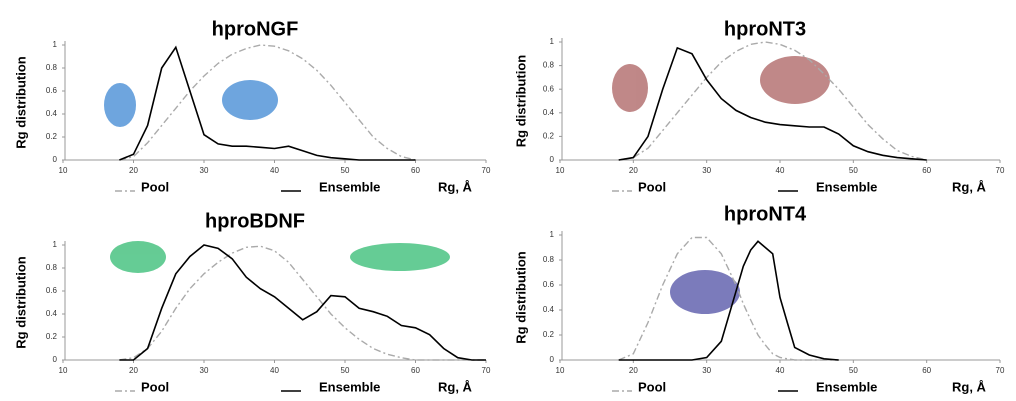 Image resolution: width=1016 pixels, height=401 pixels. I want to click on chart-title: hproNT4, so click(765, 214).